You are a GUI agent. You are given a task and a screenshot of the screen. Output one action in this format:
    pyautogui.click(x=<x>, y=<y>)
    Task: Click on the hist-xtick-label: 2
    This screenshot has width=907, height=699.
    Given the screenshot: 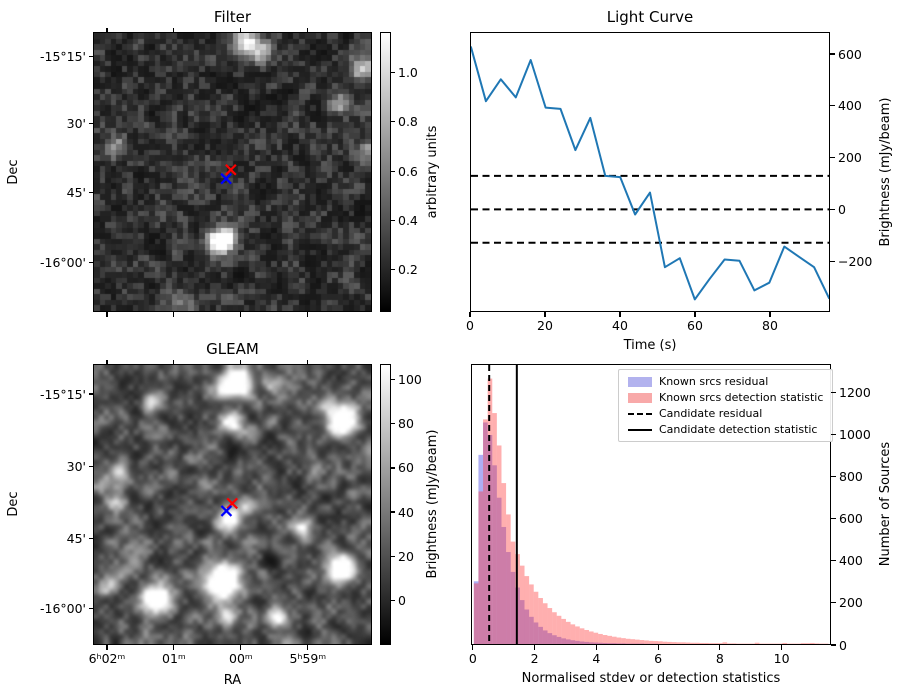 What is the action you would take?
    pyautogui.click(x=534, y=658)
    